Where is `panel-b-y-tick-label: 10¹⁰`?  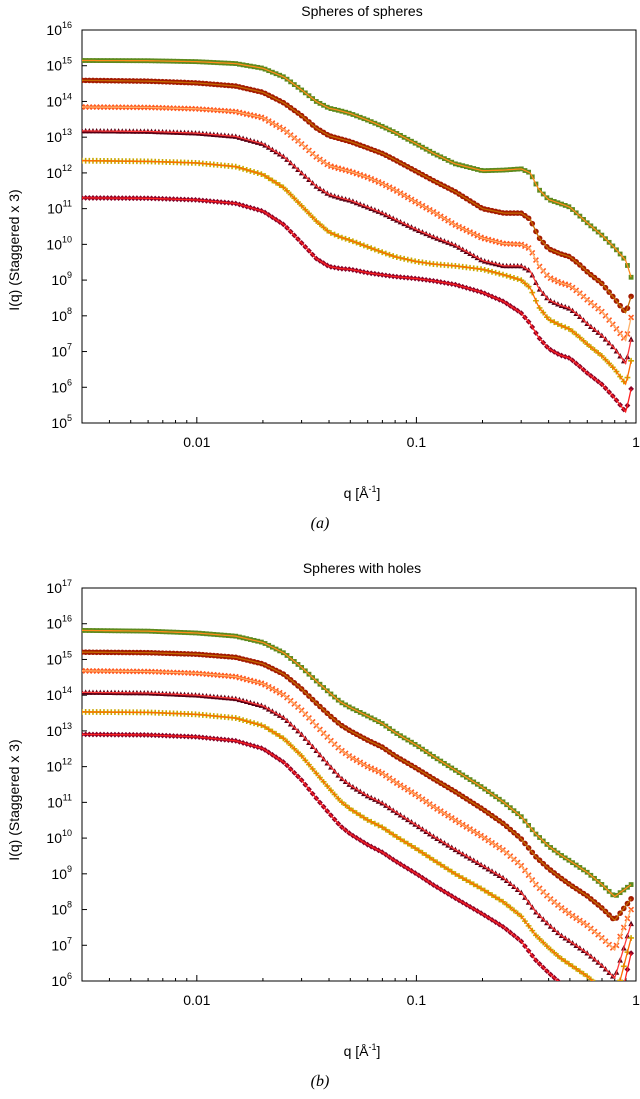 panel-b-y-tick-label: 10¹⁰ is located at coordinates (59, 837).